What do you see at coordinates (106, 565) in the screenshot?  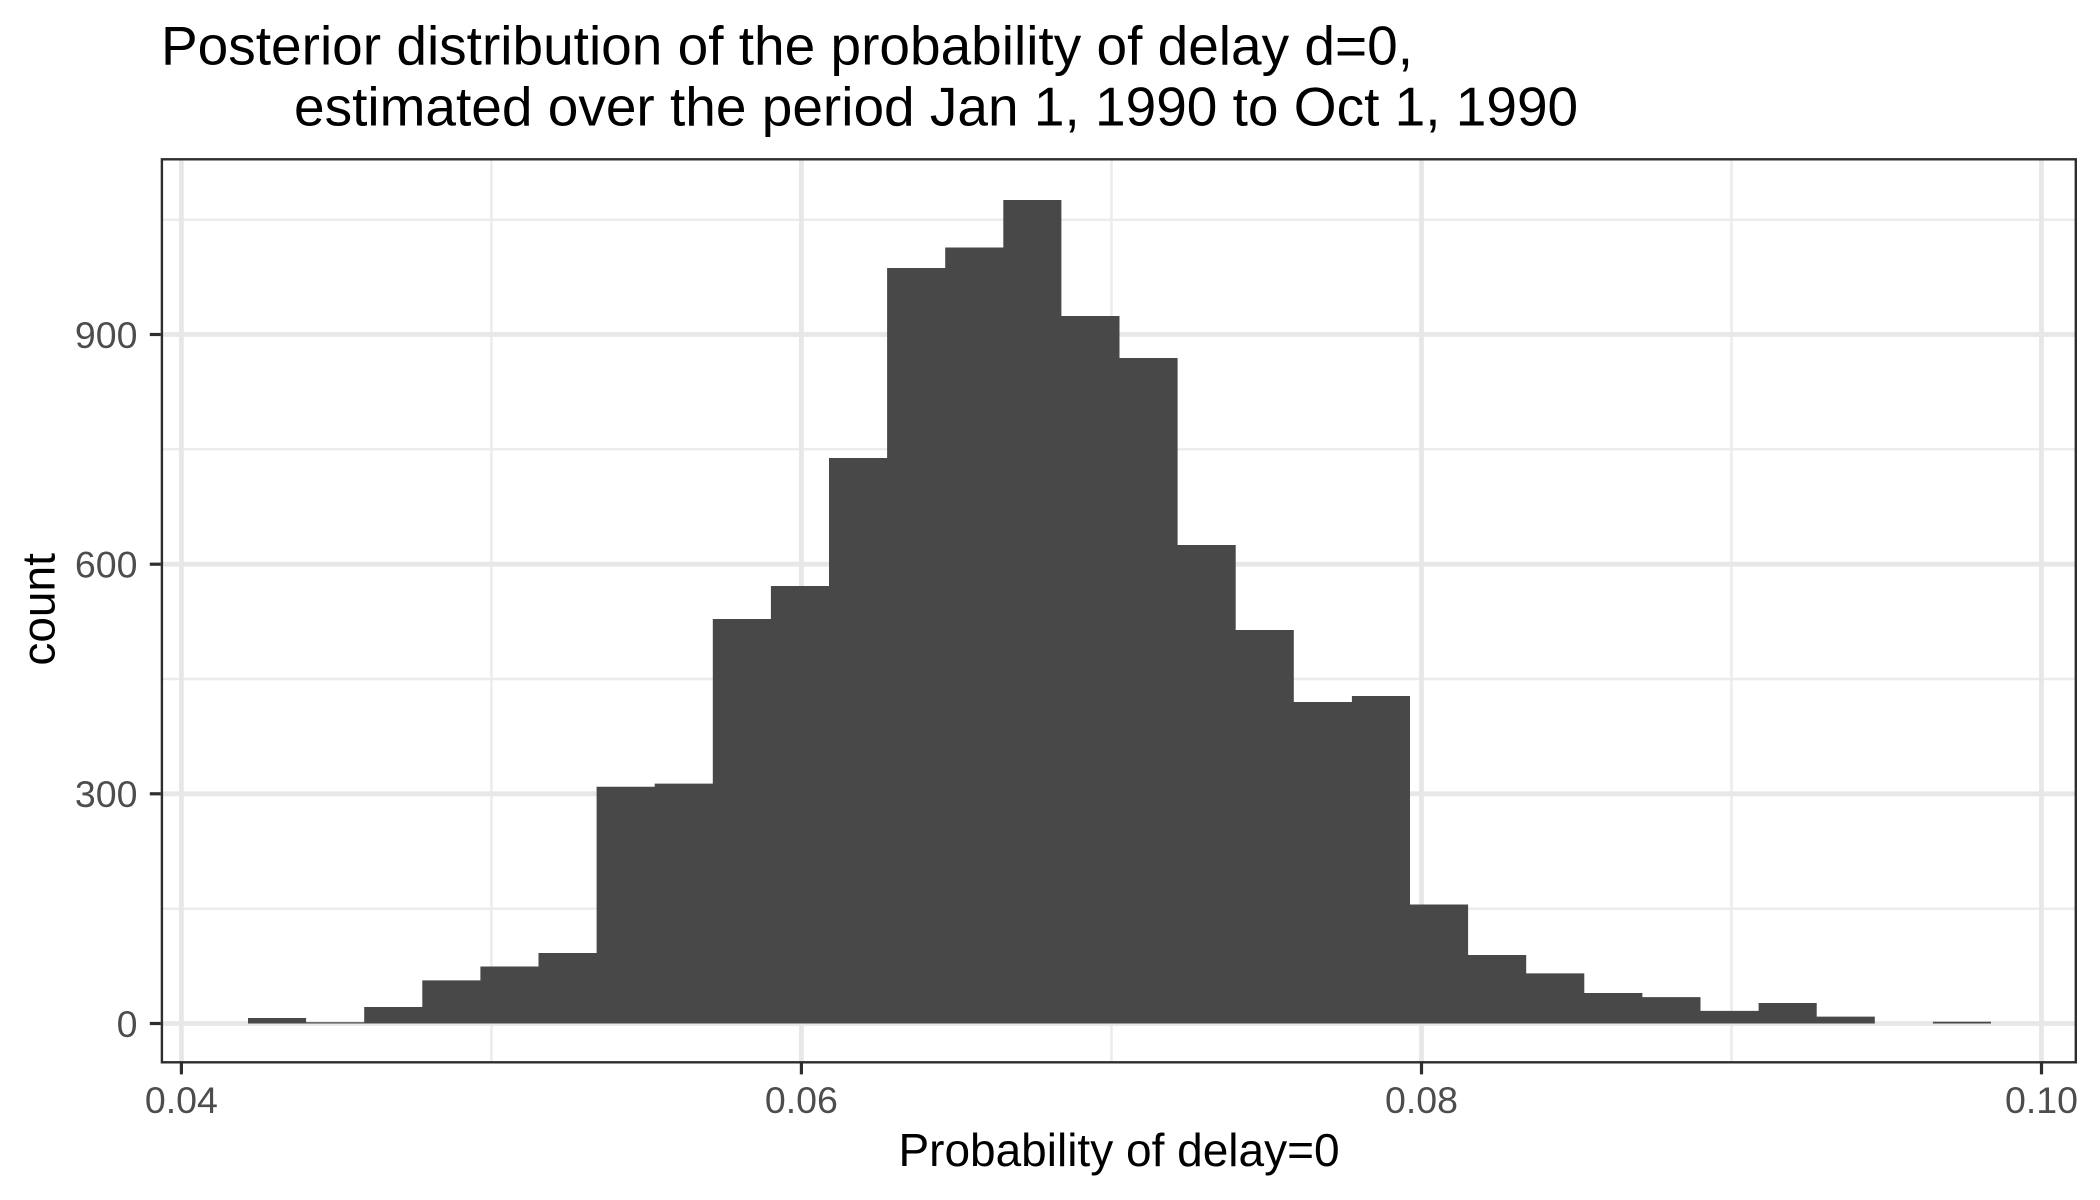 I see `svg-text: 600` at bounding box center [106, 565].